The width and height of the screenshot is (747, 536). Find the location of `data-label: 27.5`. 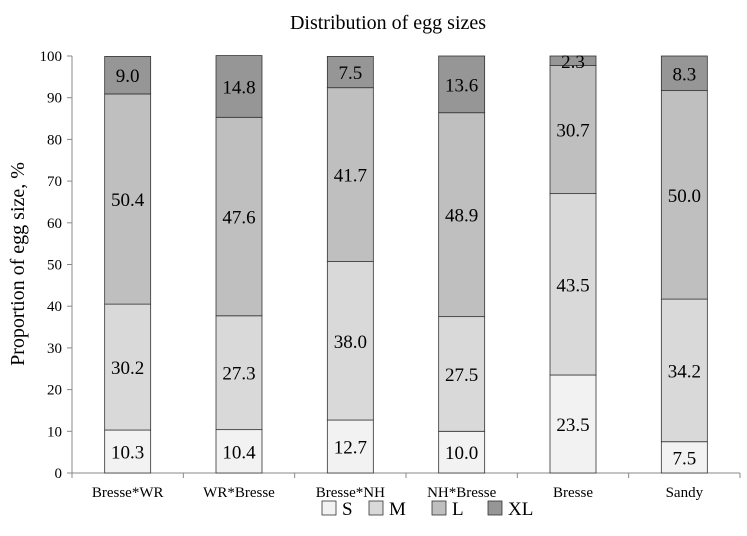

data-label: 27.5 is located at coordinates (461, 375).